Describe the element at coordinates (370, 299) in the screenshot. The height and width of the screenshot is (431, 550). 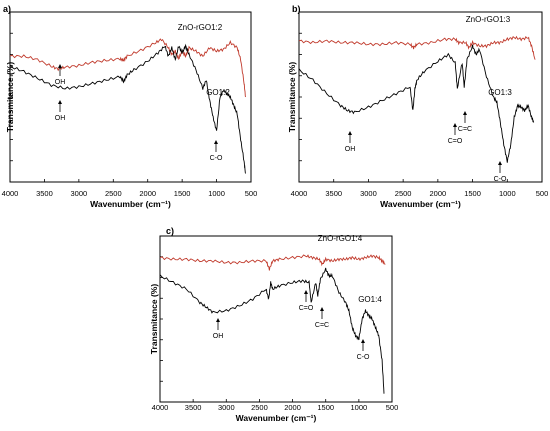
I see `series-label: GO1:4` at that location.